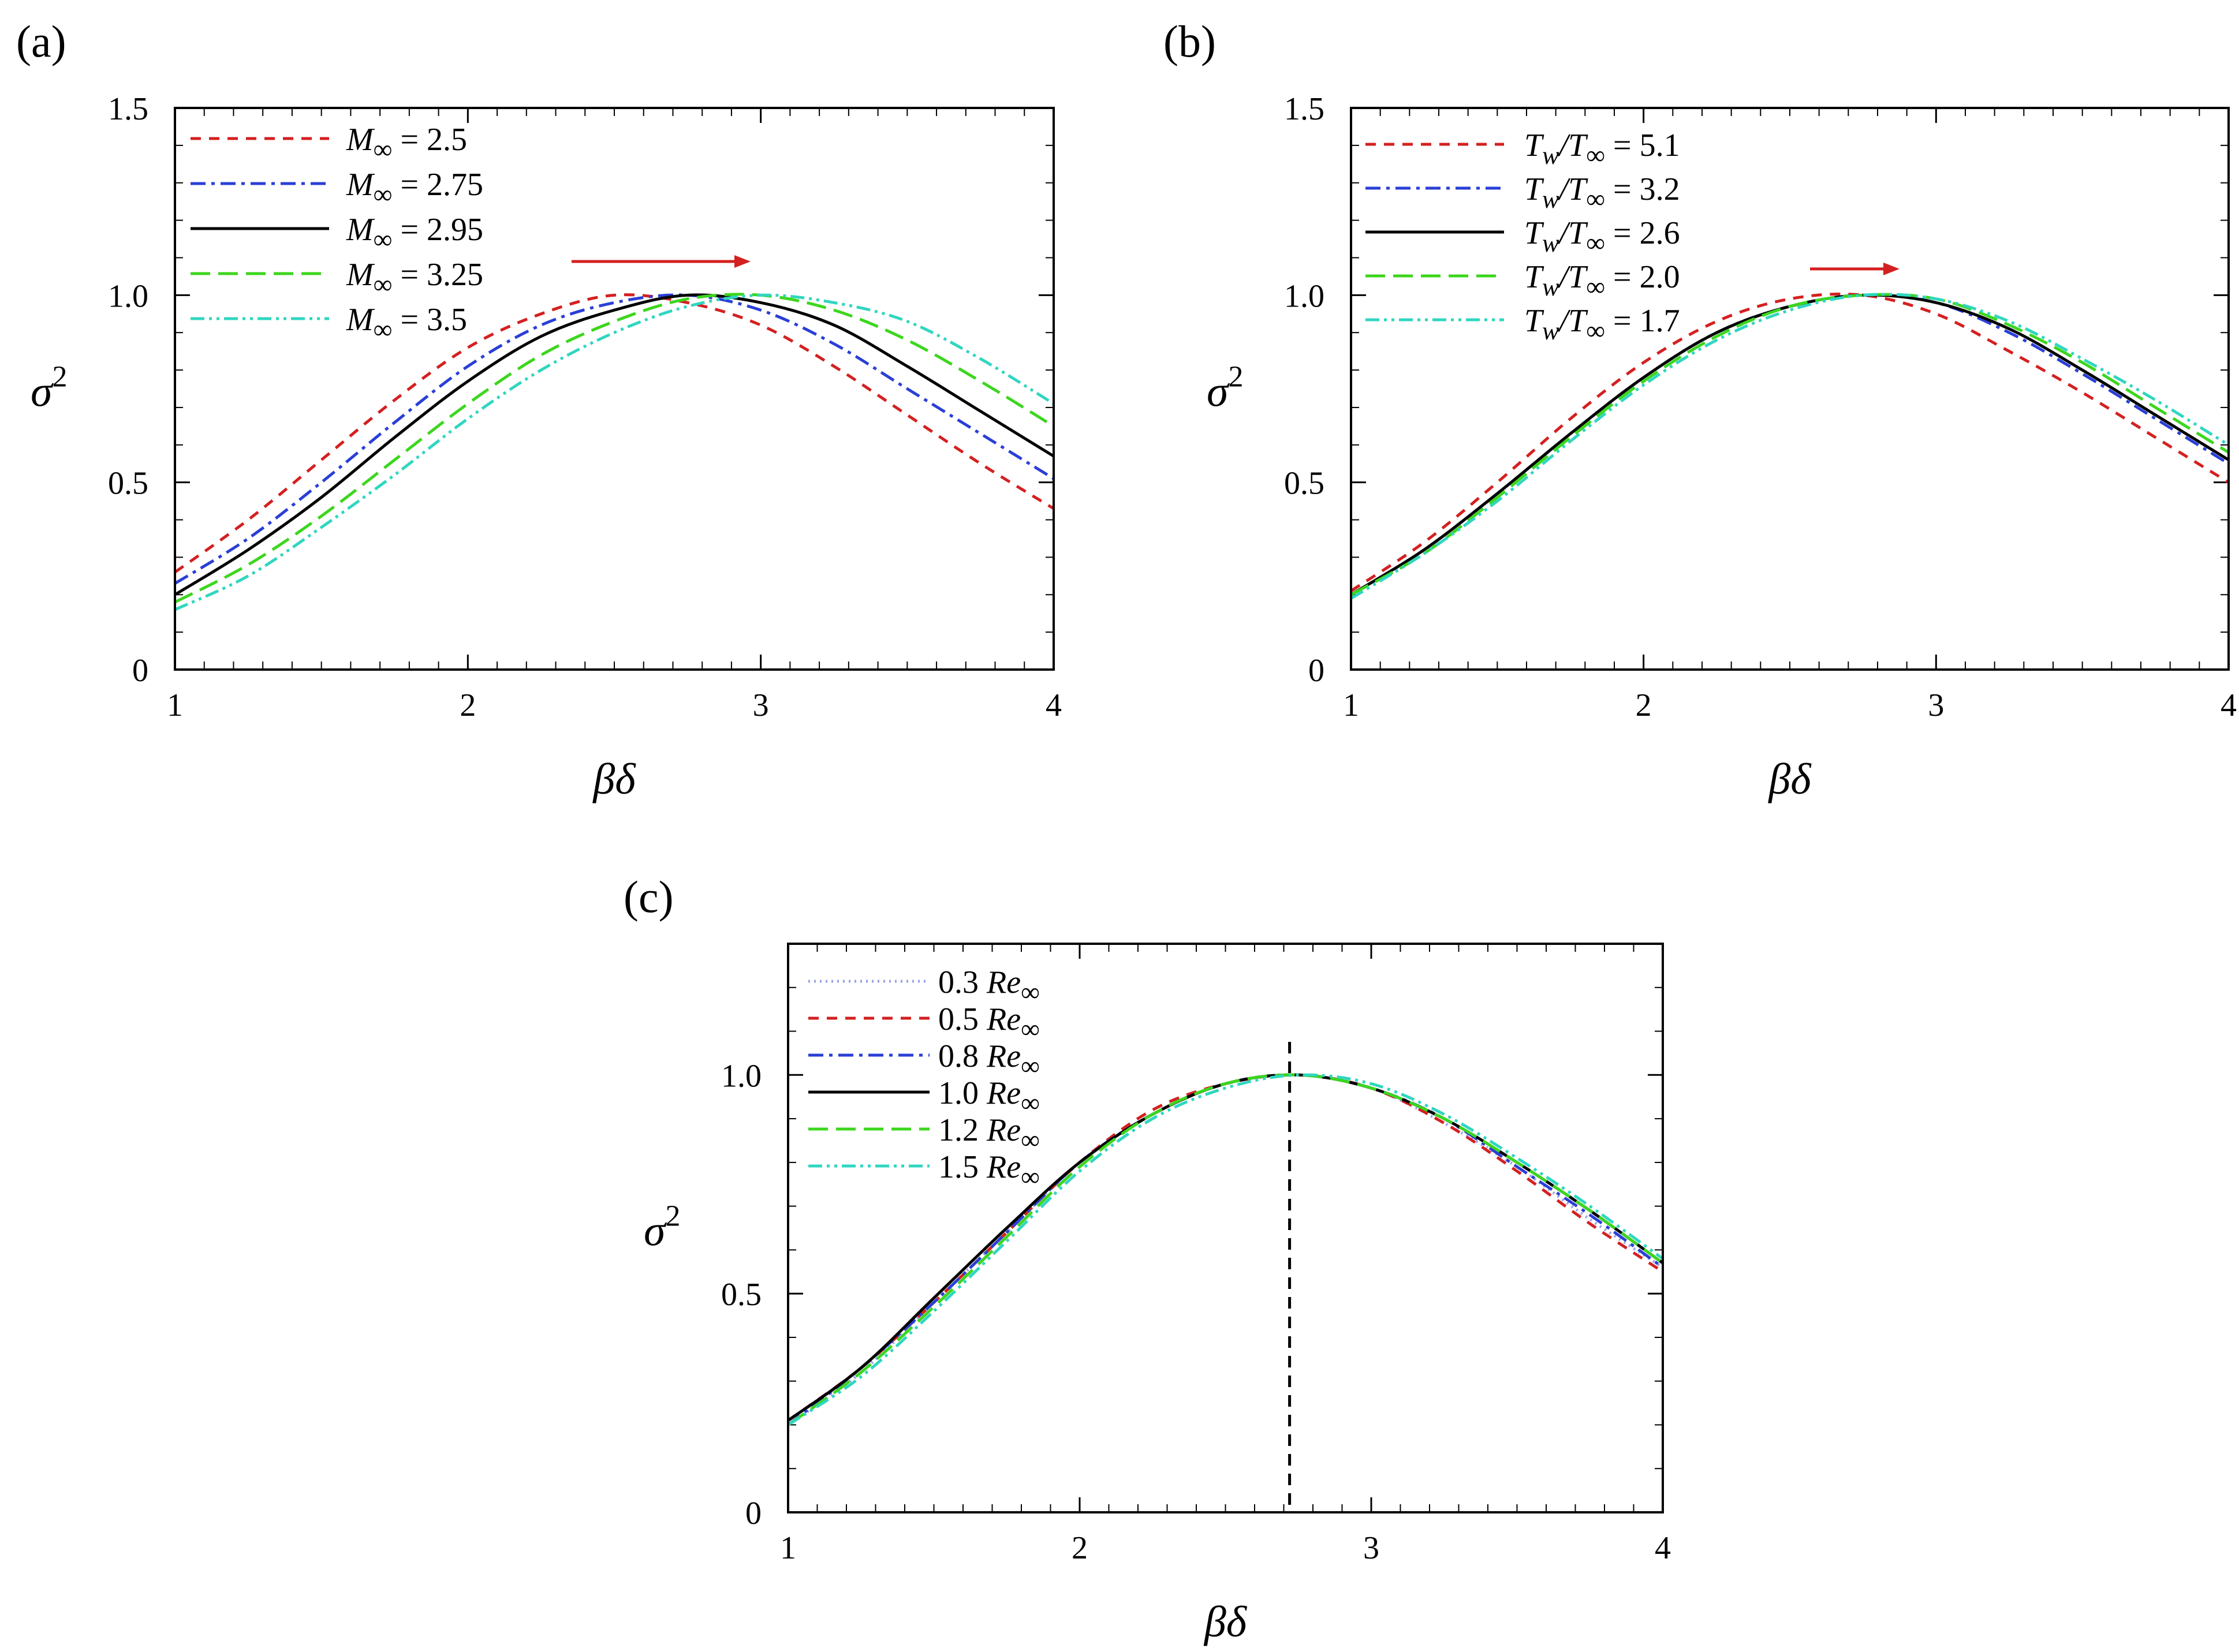 The image size is (2239, 1652). I want to click on panel-label: (a), so click(41, 41).